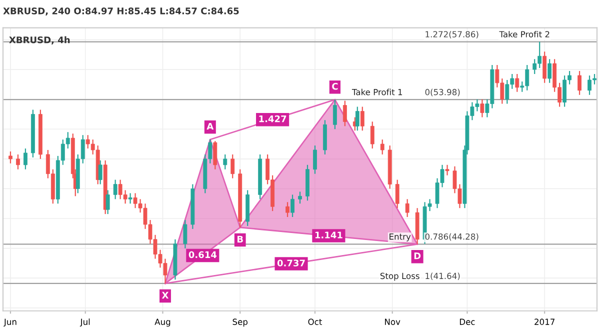  Describe the element at coordinates (121, 12) in the screenshot. I see `chart-title: XBRUSD, 240 O:84.97 H:85.45 L:84.57 C:84.65` at that location.